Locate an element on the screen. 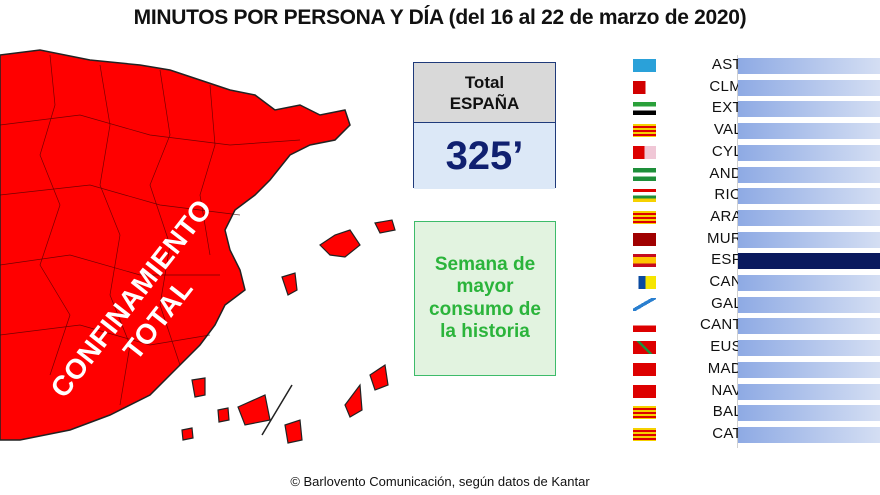  bar-ext is located at coordinates (809, 109).